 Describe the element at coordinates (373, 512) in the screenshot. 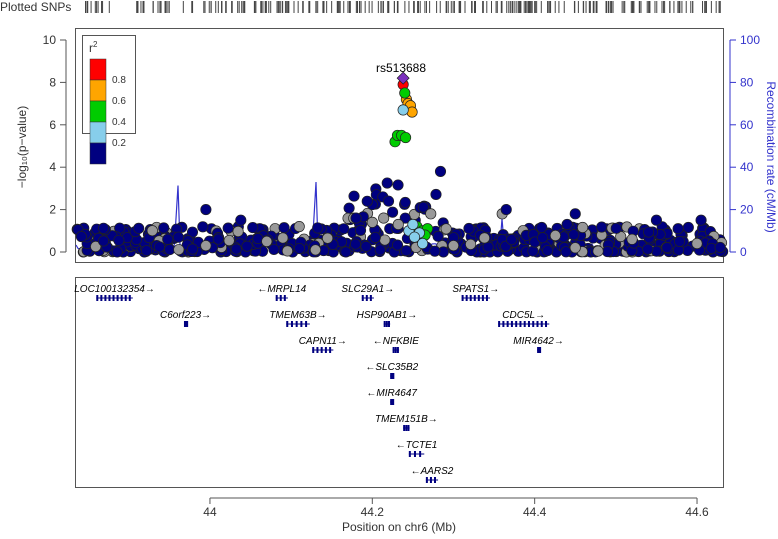

I see `x-tick-label: 44.2` at that location.